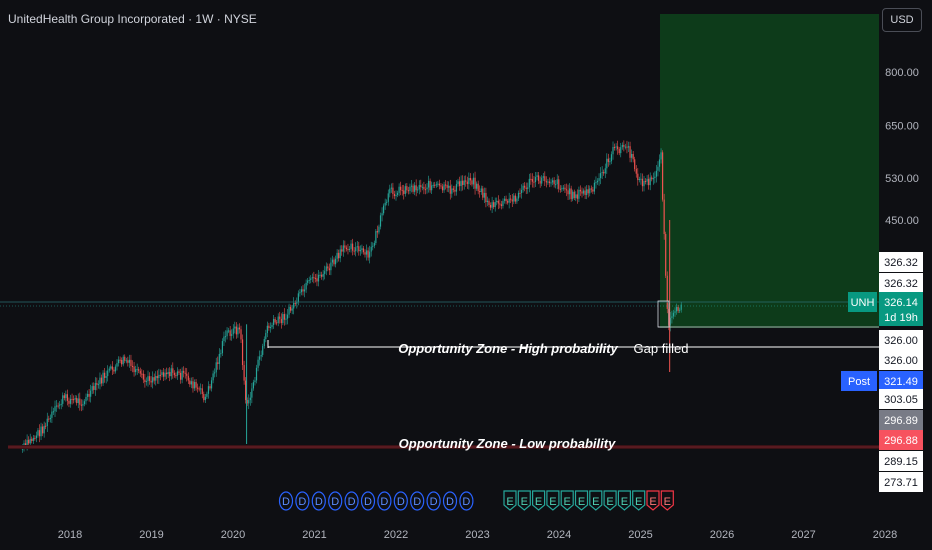  What do you see at coordinates (901, 318) in the screenshot?
I see `label-326-14-countdown: 1d 19h` at bounding box center [901, 318].